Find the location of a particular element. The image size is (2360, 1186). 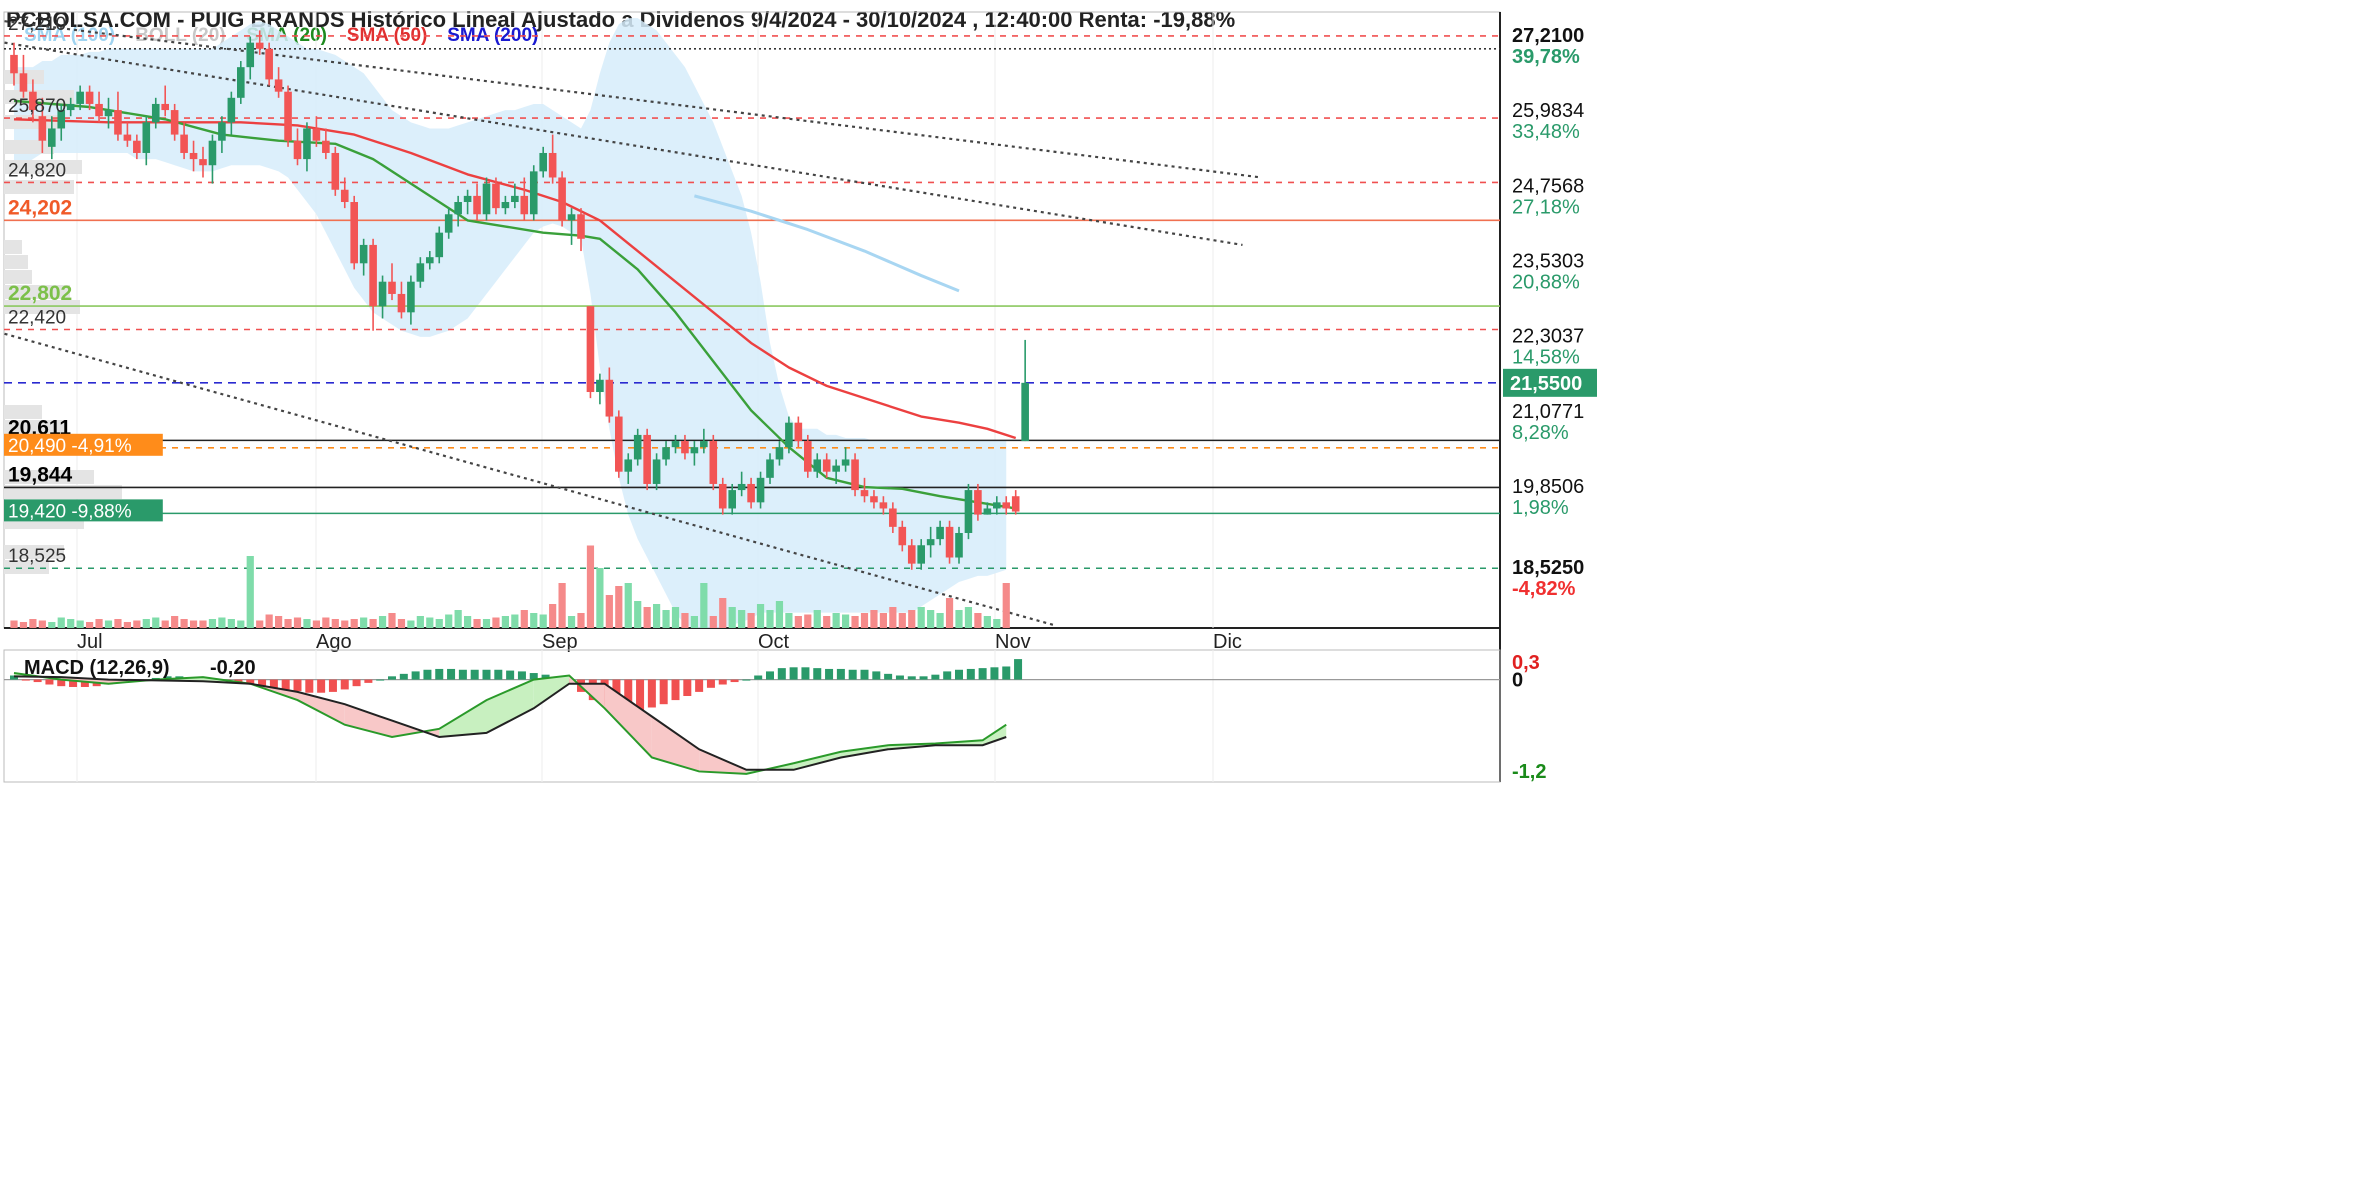

macd-frame is located at coordinates (752, 716).